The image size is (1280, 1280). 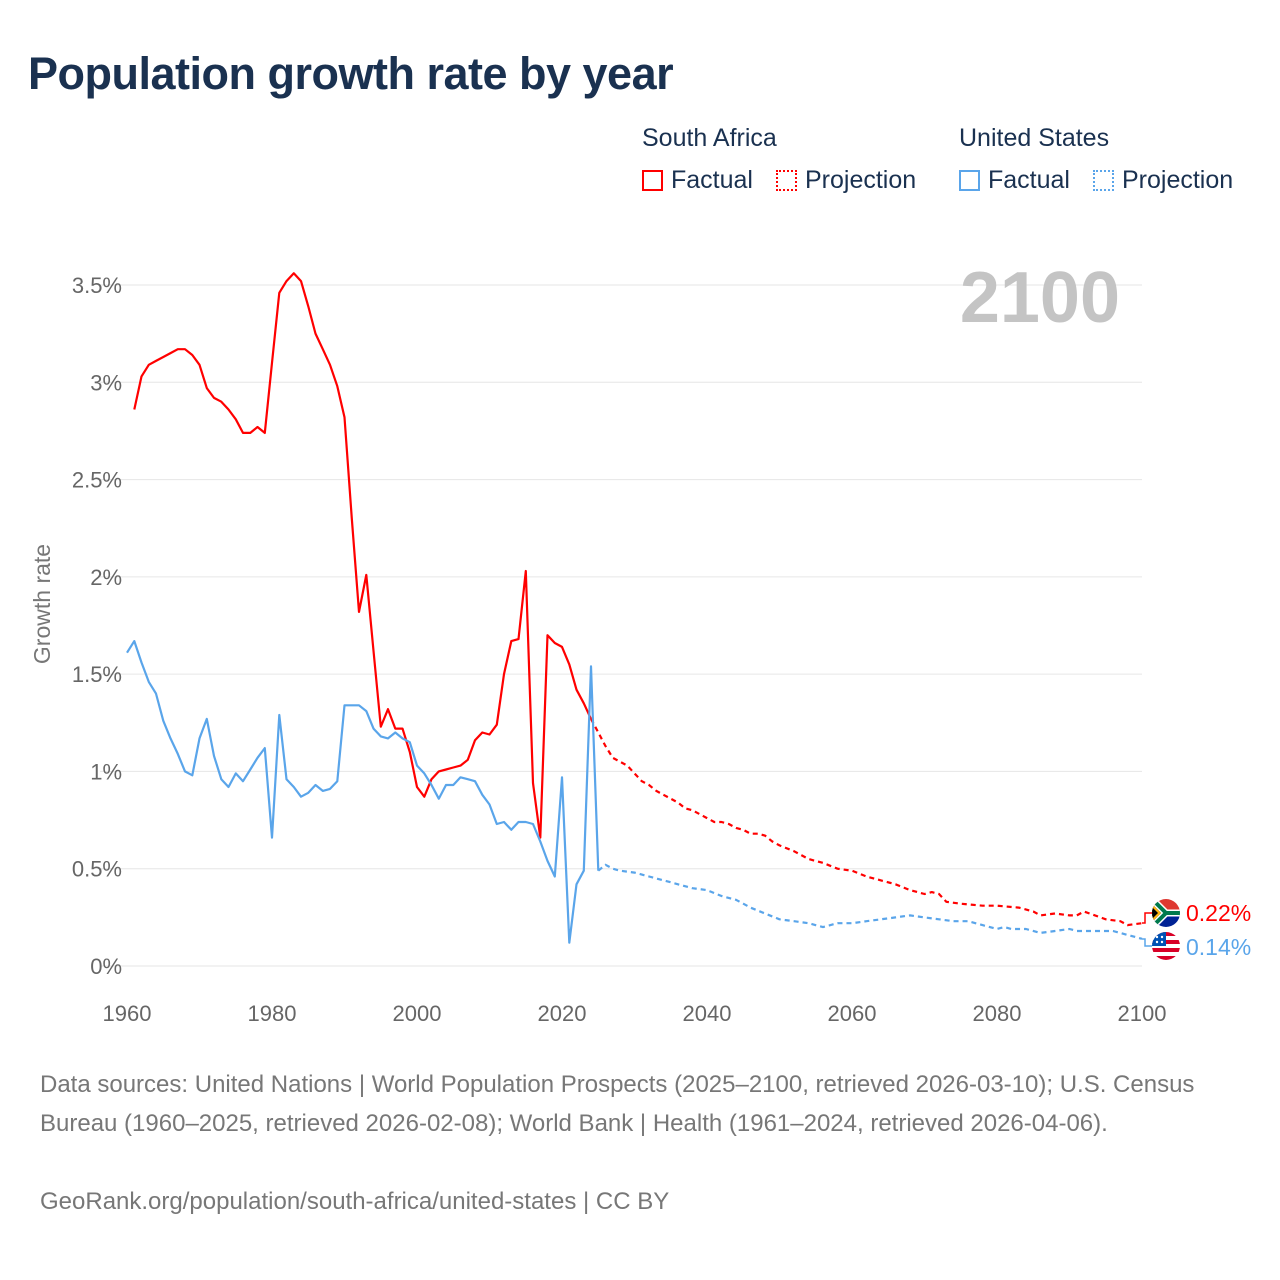 I want to click on x-tick-label: 2020, so click(x=562, y=1013).